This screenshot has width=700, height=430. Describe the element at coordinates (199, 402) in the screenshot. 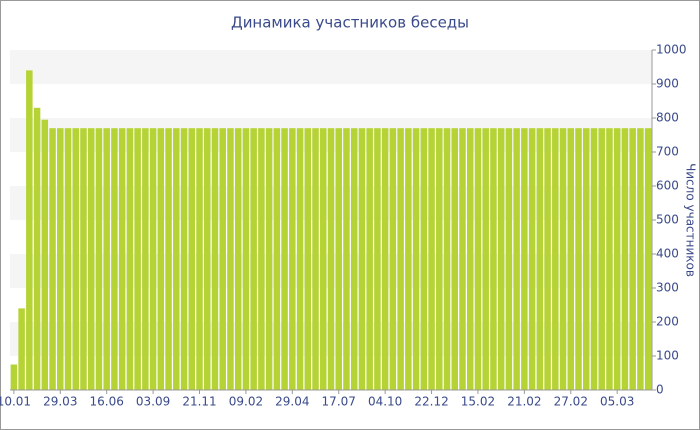

I see `x-tick-label: 21.11` at that location.